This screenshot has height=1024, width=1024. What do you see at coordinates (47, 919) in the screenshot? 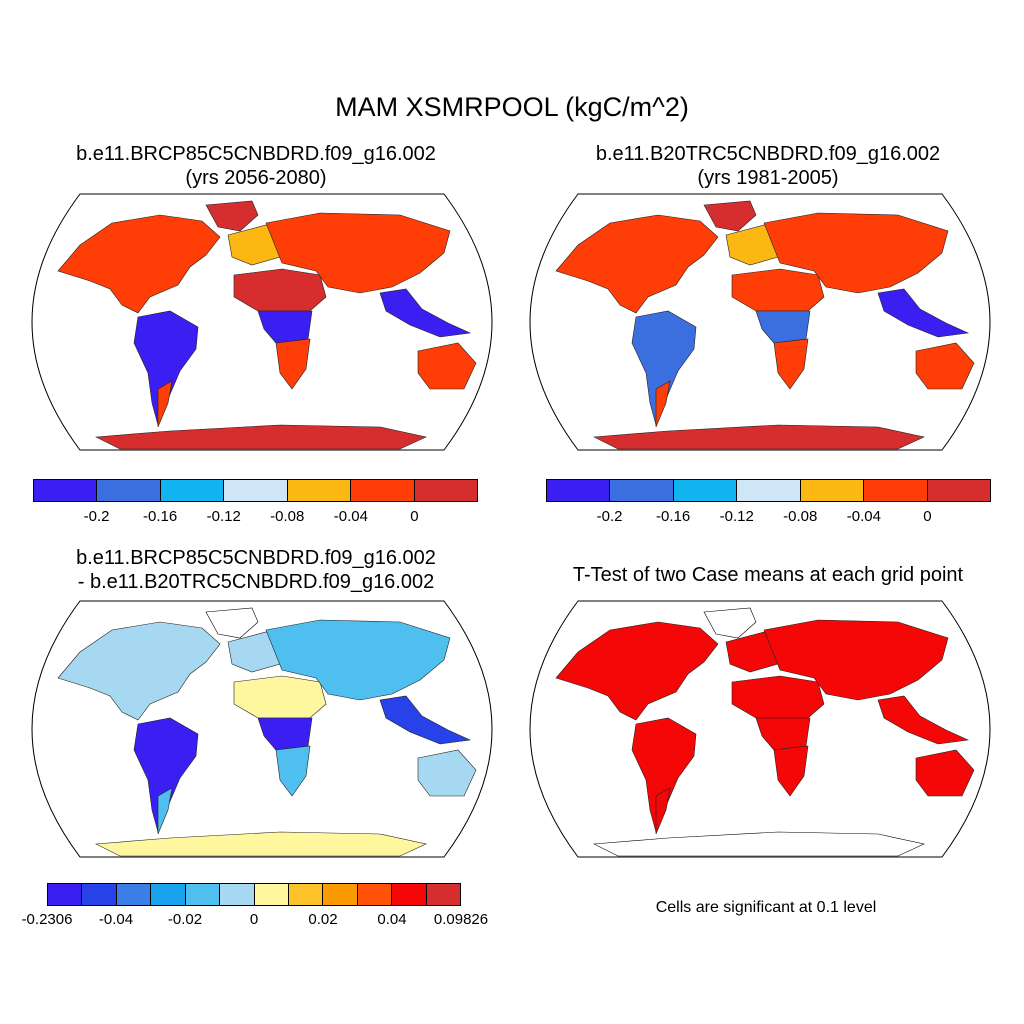
I see `colorbar-tick-label: -0.2306` at bounding box center [47, 919].